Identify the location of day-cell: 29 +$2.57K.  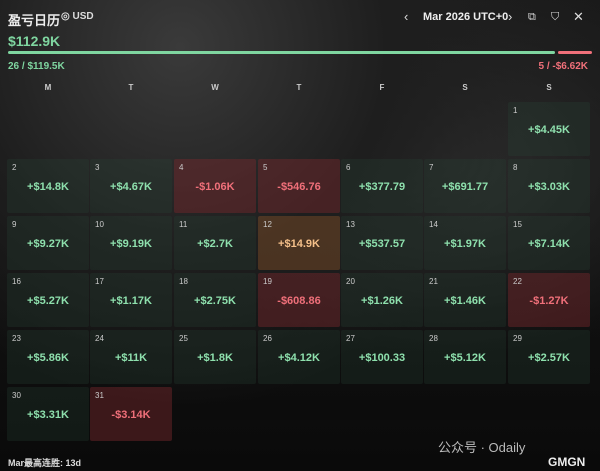
(549, 357).